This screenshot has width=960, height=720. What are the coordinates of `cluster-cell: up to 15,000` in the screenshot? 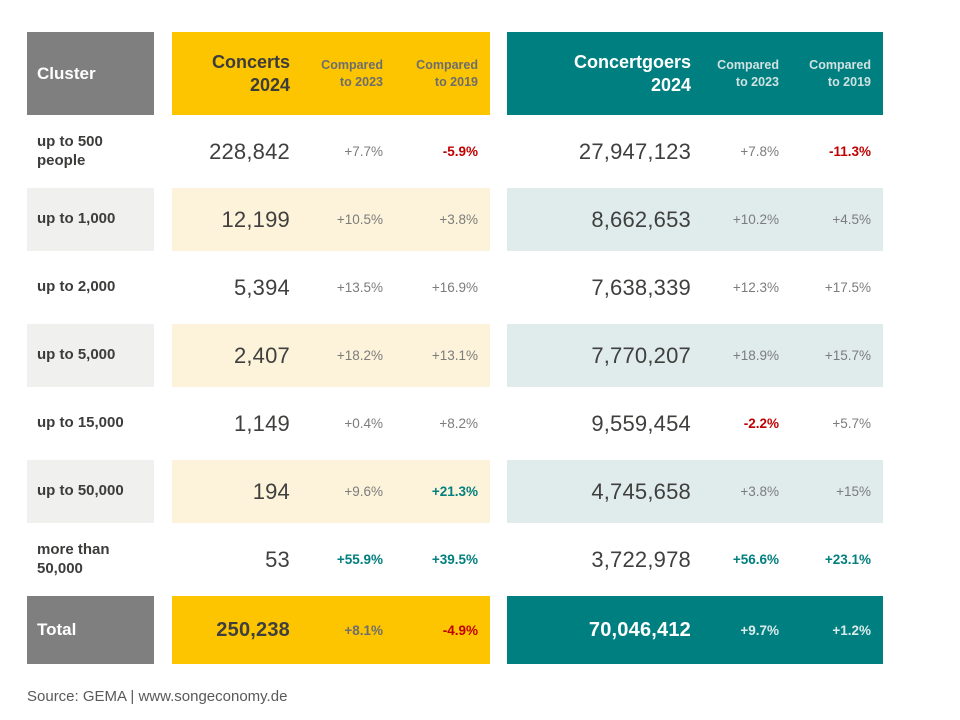 It's located at (90, 423).